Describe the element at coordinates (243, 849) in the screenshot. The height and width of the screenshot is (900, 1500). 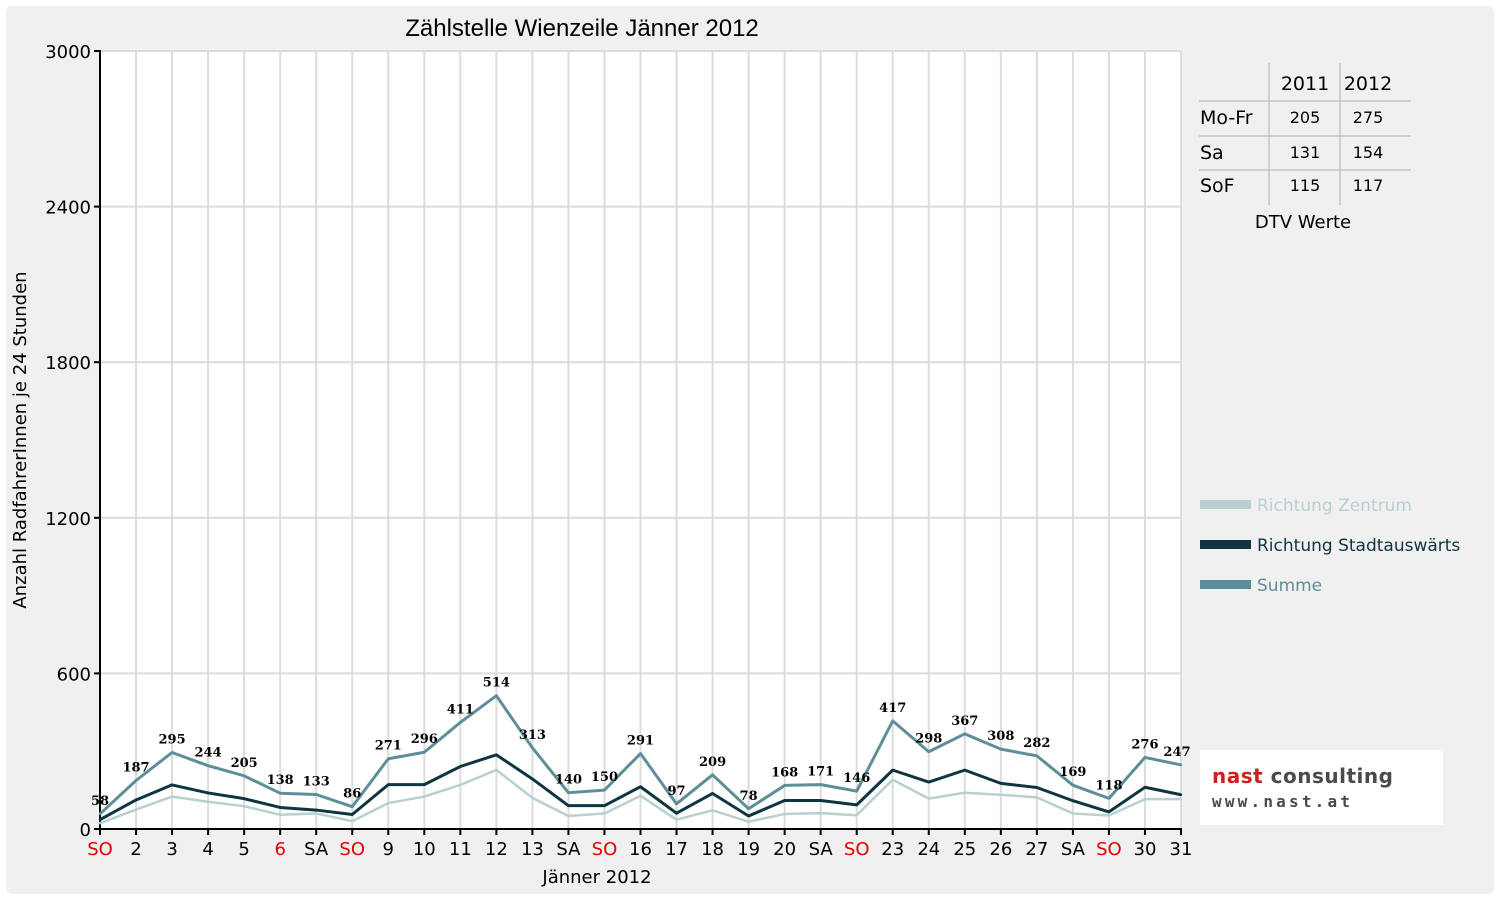
I see `x-tick-label: 5` at that location.